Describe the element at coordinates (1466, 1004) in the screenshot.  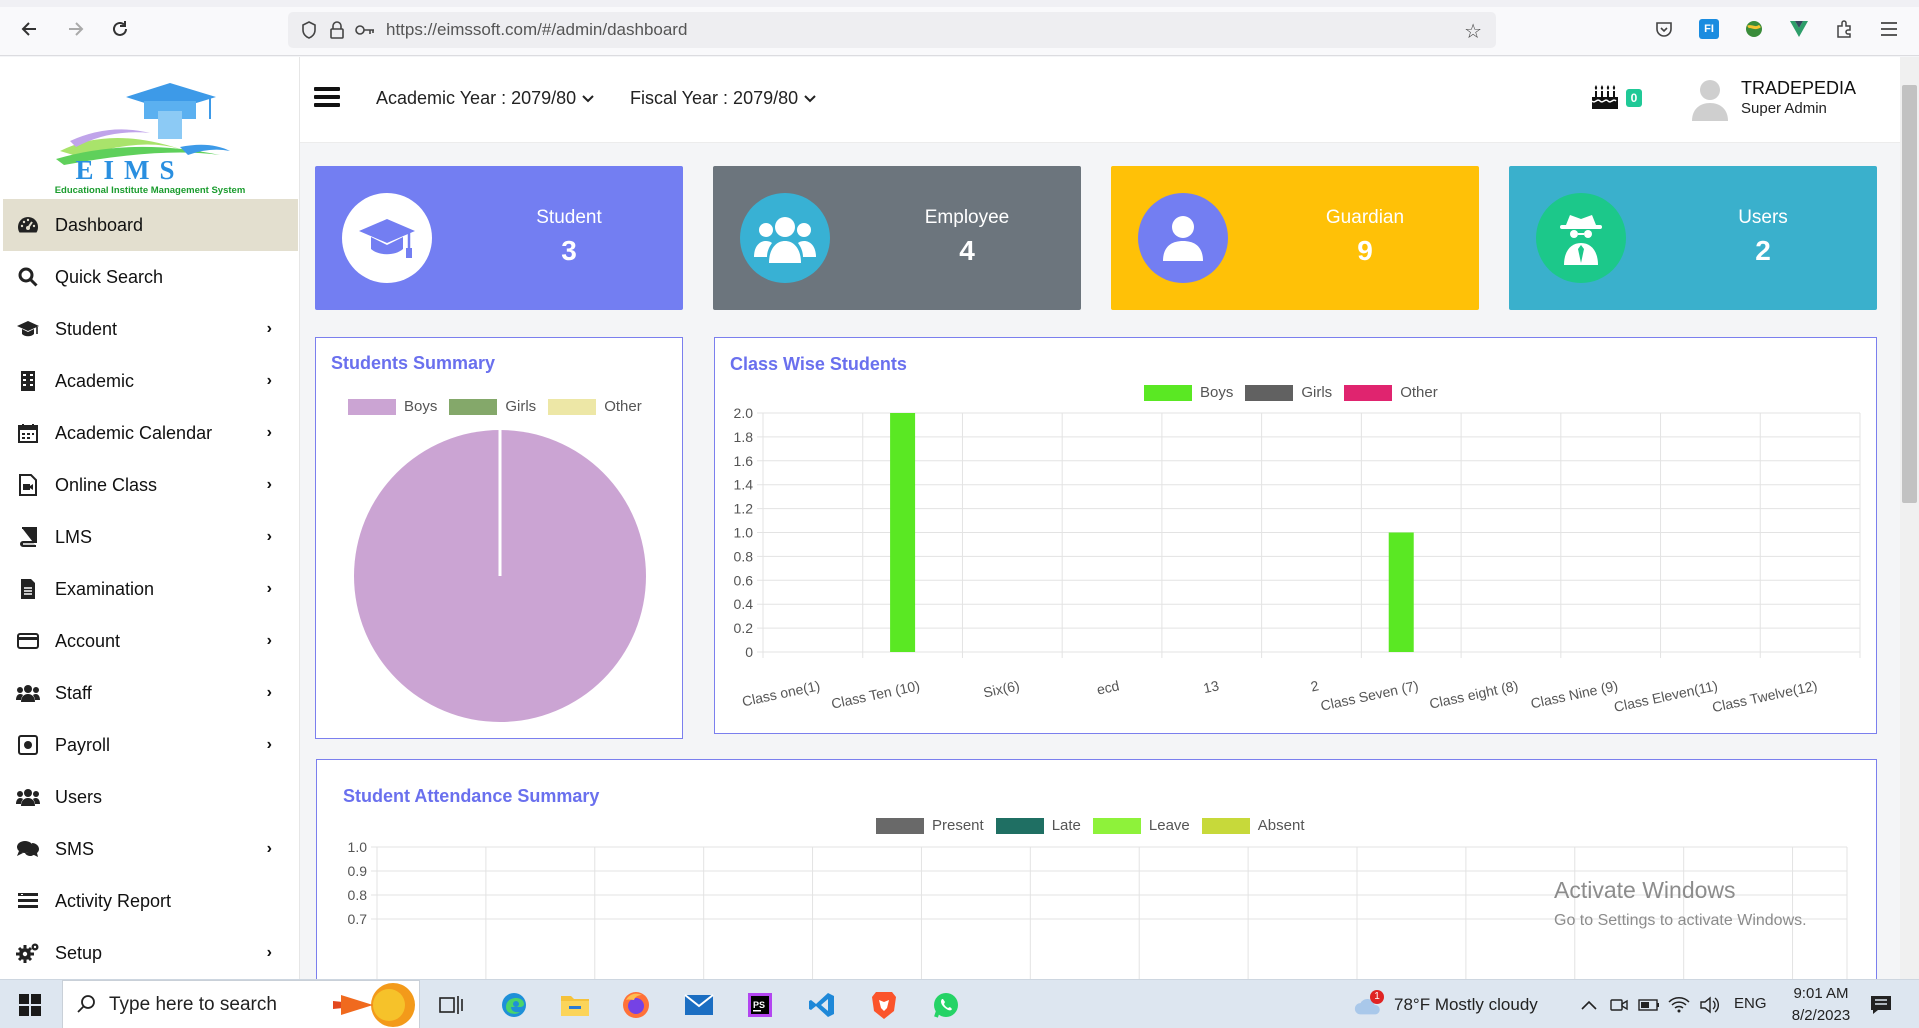
I see `weather-text: 78°F Mostly cloudy` at that location.